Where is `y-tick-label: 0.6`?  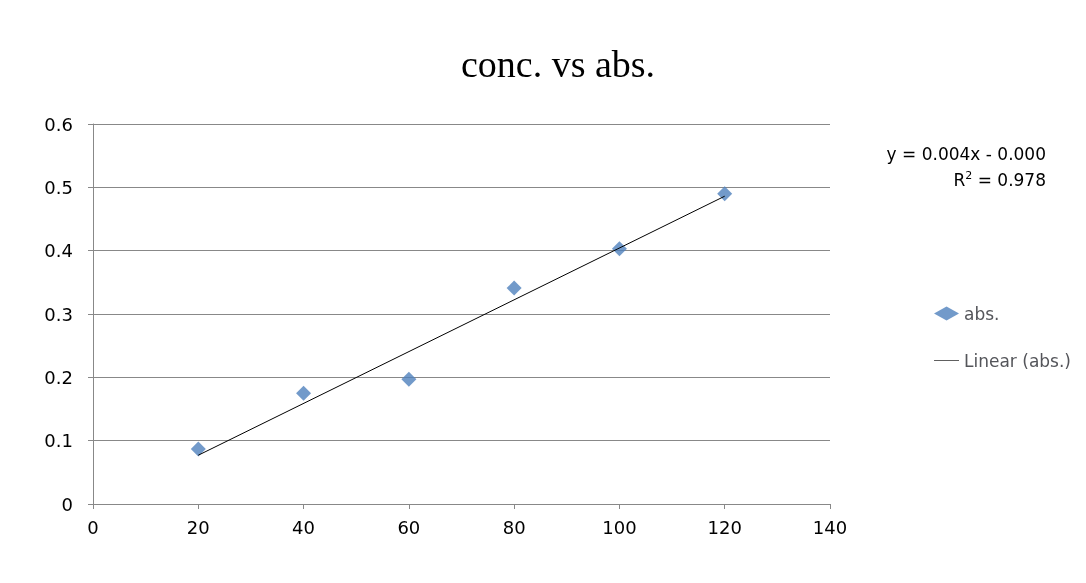
y-tick-label: 0.6 is located at coordinates (58, 124).